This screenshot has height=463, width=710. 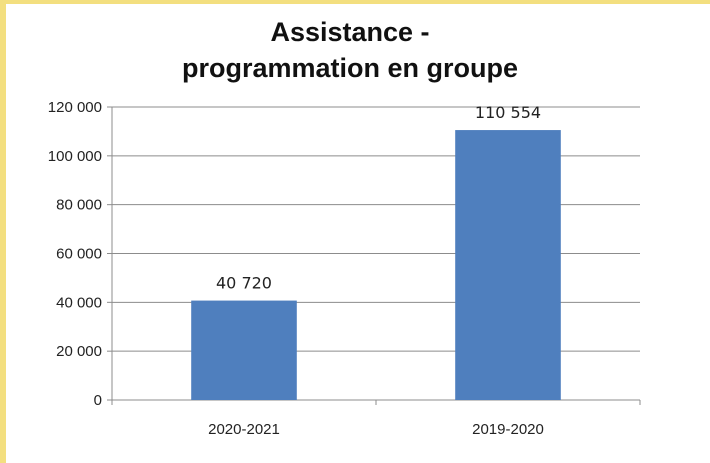 What do you see at coordinates (98, 400) in the screenshot?
I see `y-tick-label: 0` at bounding box center [98, 400].